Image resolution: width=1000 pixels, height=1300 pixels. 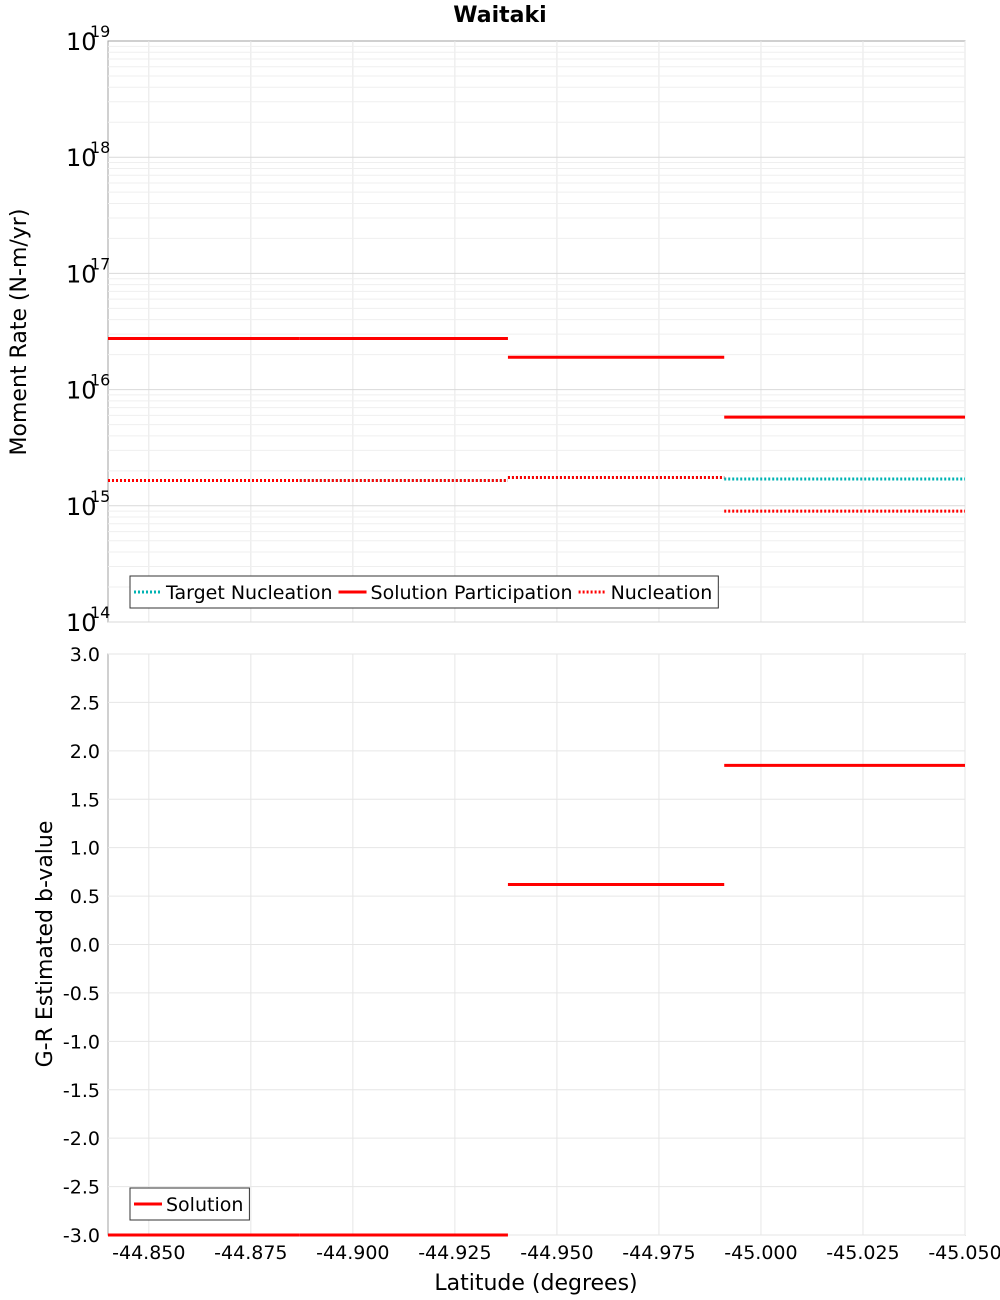 What do you see at coordinates (148, 1253) in the screenshot?
I see `x-tick-label: -44.850` at bounding box center [148, 1253].